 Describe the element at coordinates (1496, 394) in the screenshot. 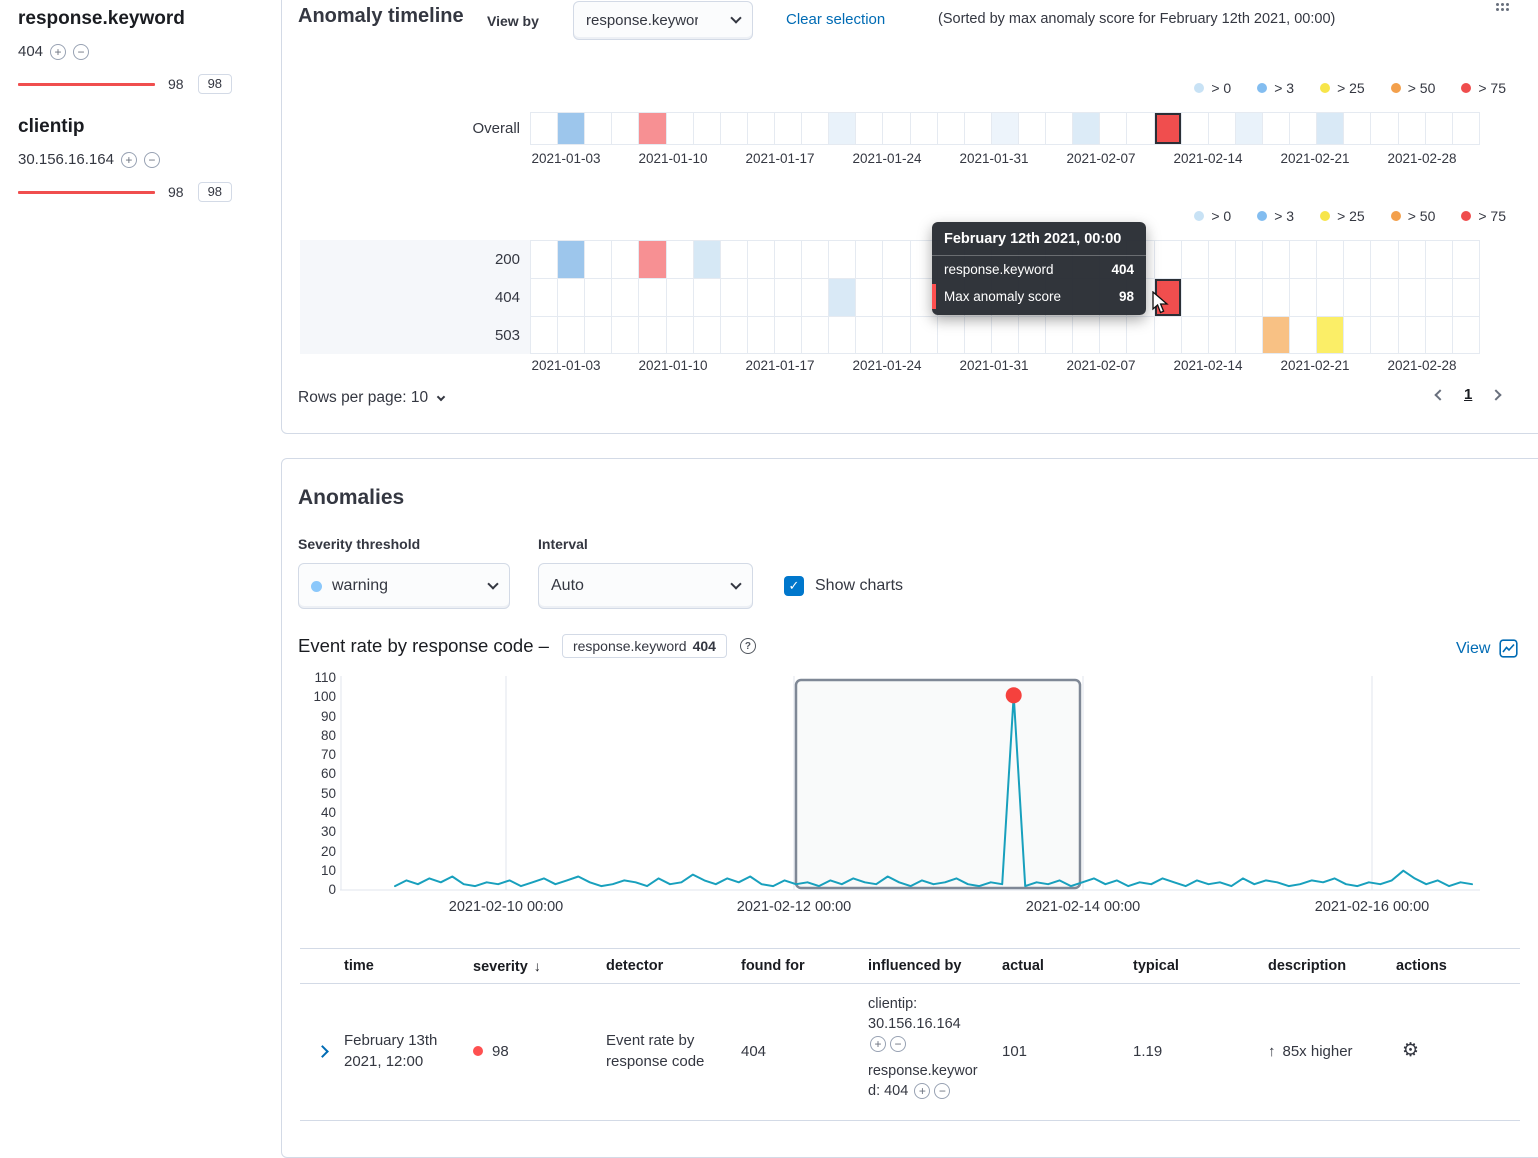

I see `next-page-icon` at that location.